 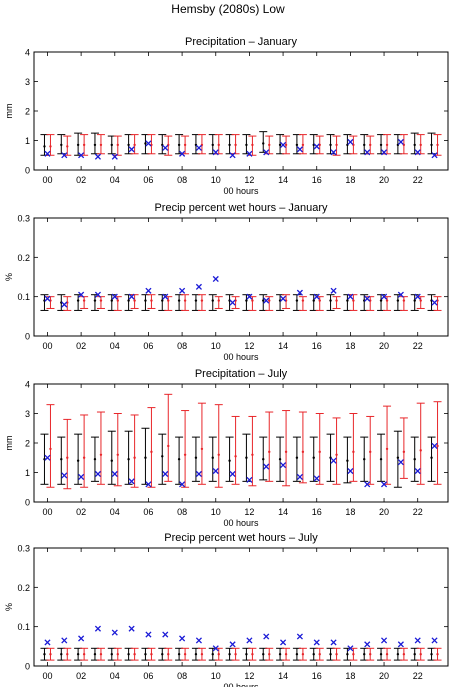 I want to click on y-tick-label: 2, so click(x=27, y=444).